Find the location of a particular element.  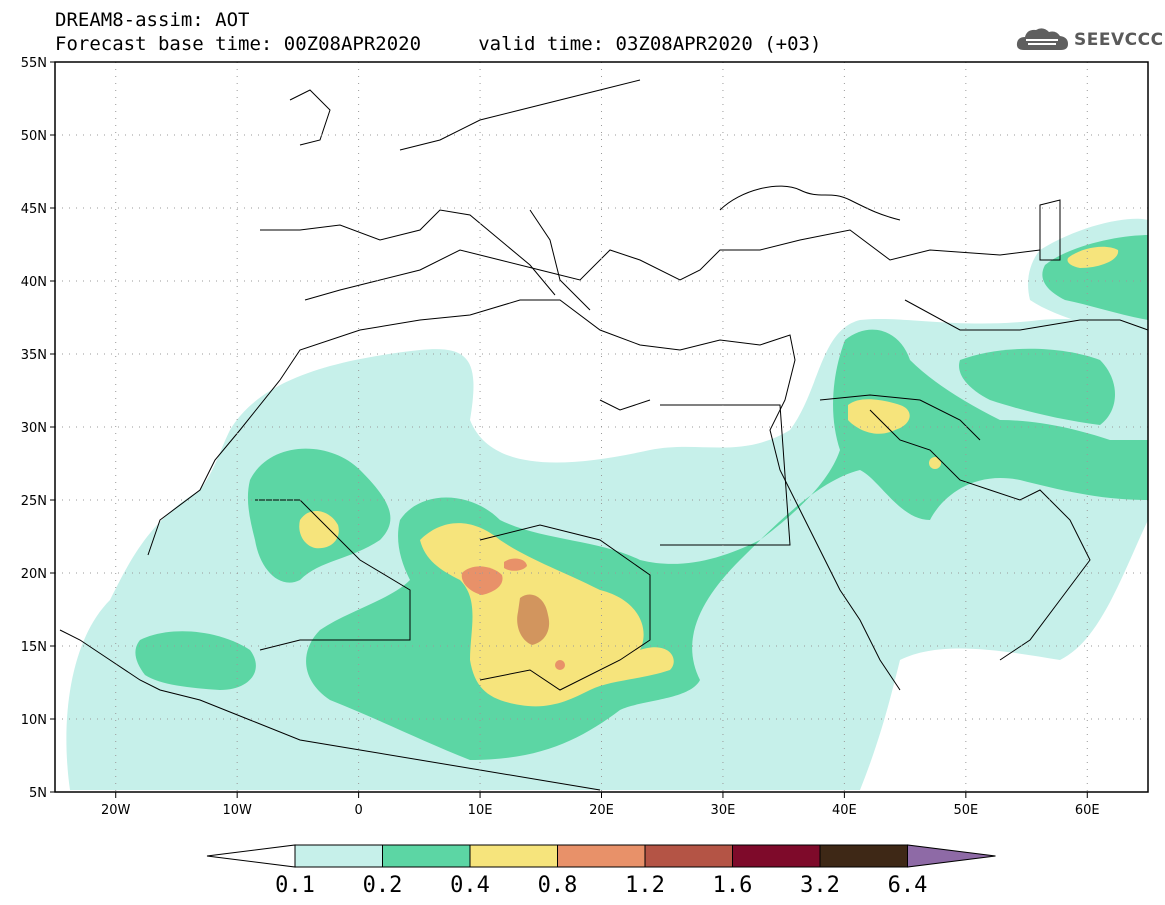

cloud-icon is located at coordinates (1042, 39).